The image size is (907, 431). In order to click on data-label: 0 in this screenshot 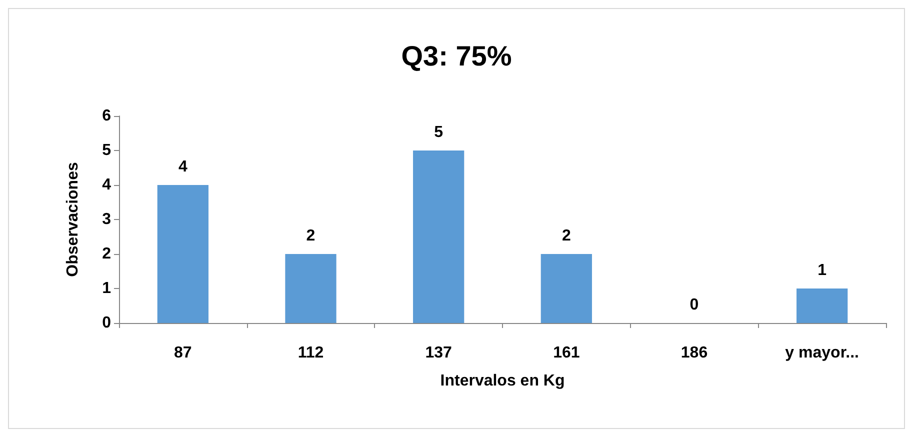, I will do `click(694, 305)`.